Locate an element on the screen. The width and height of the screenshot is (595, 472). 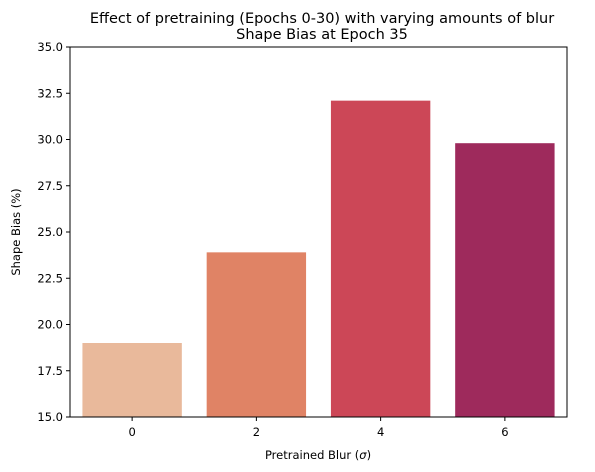
x-axis-label: Pretrained Blur (σ) is located at coordinates (318, 455).